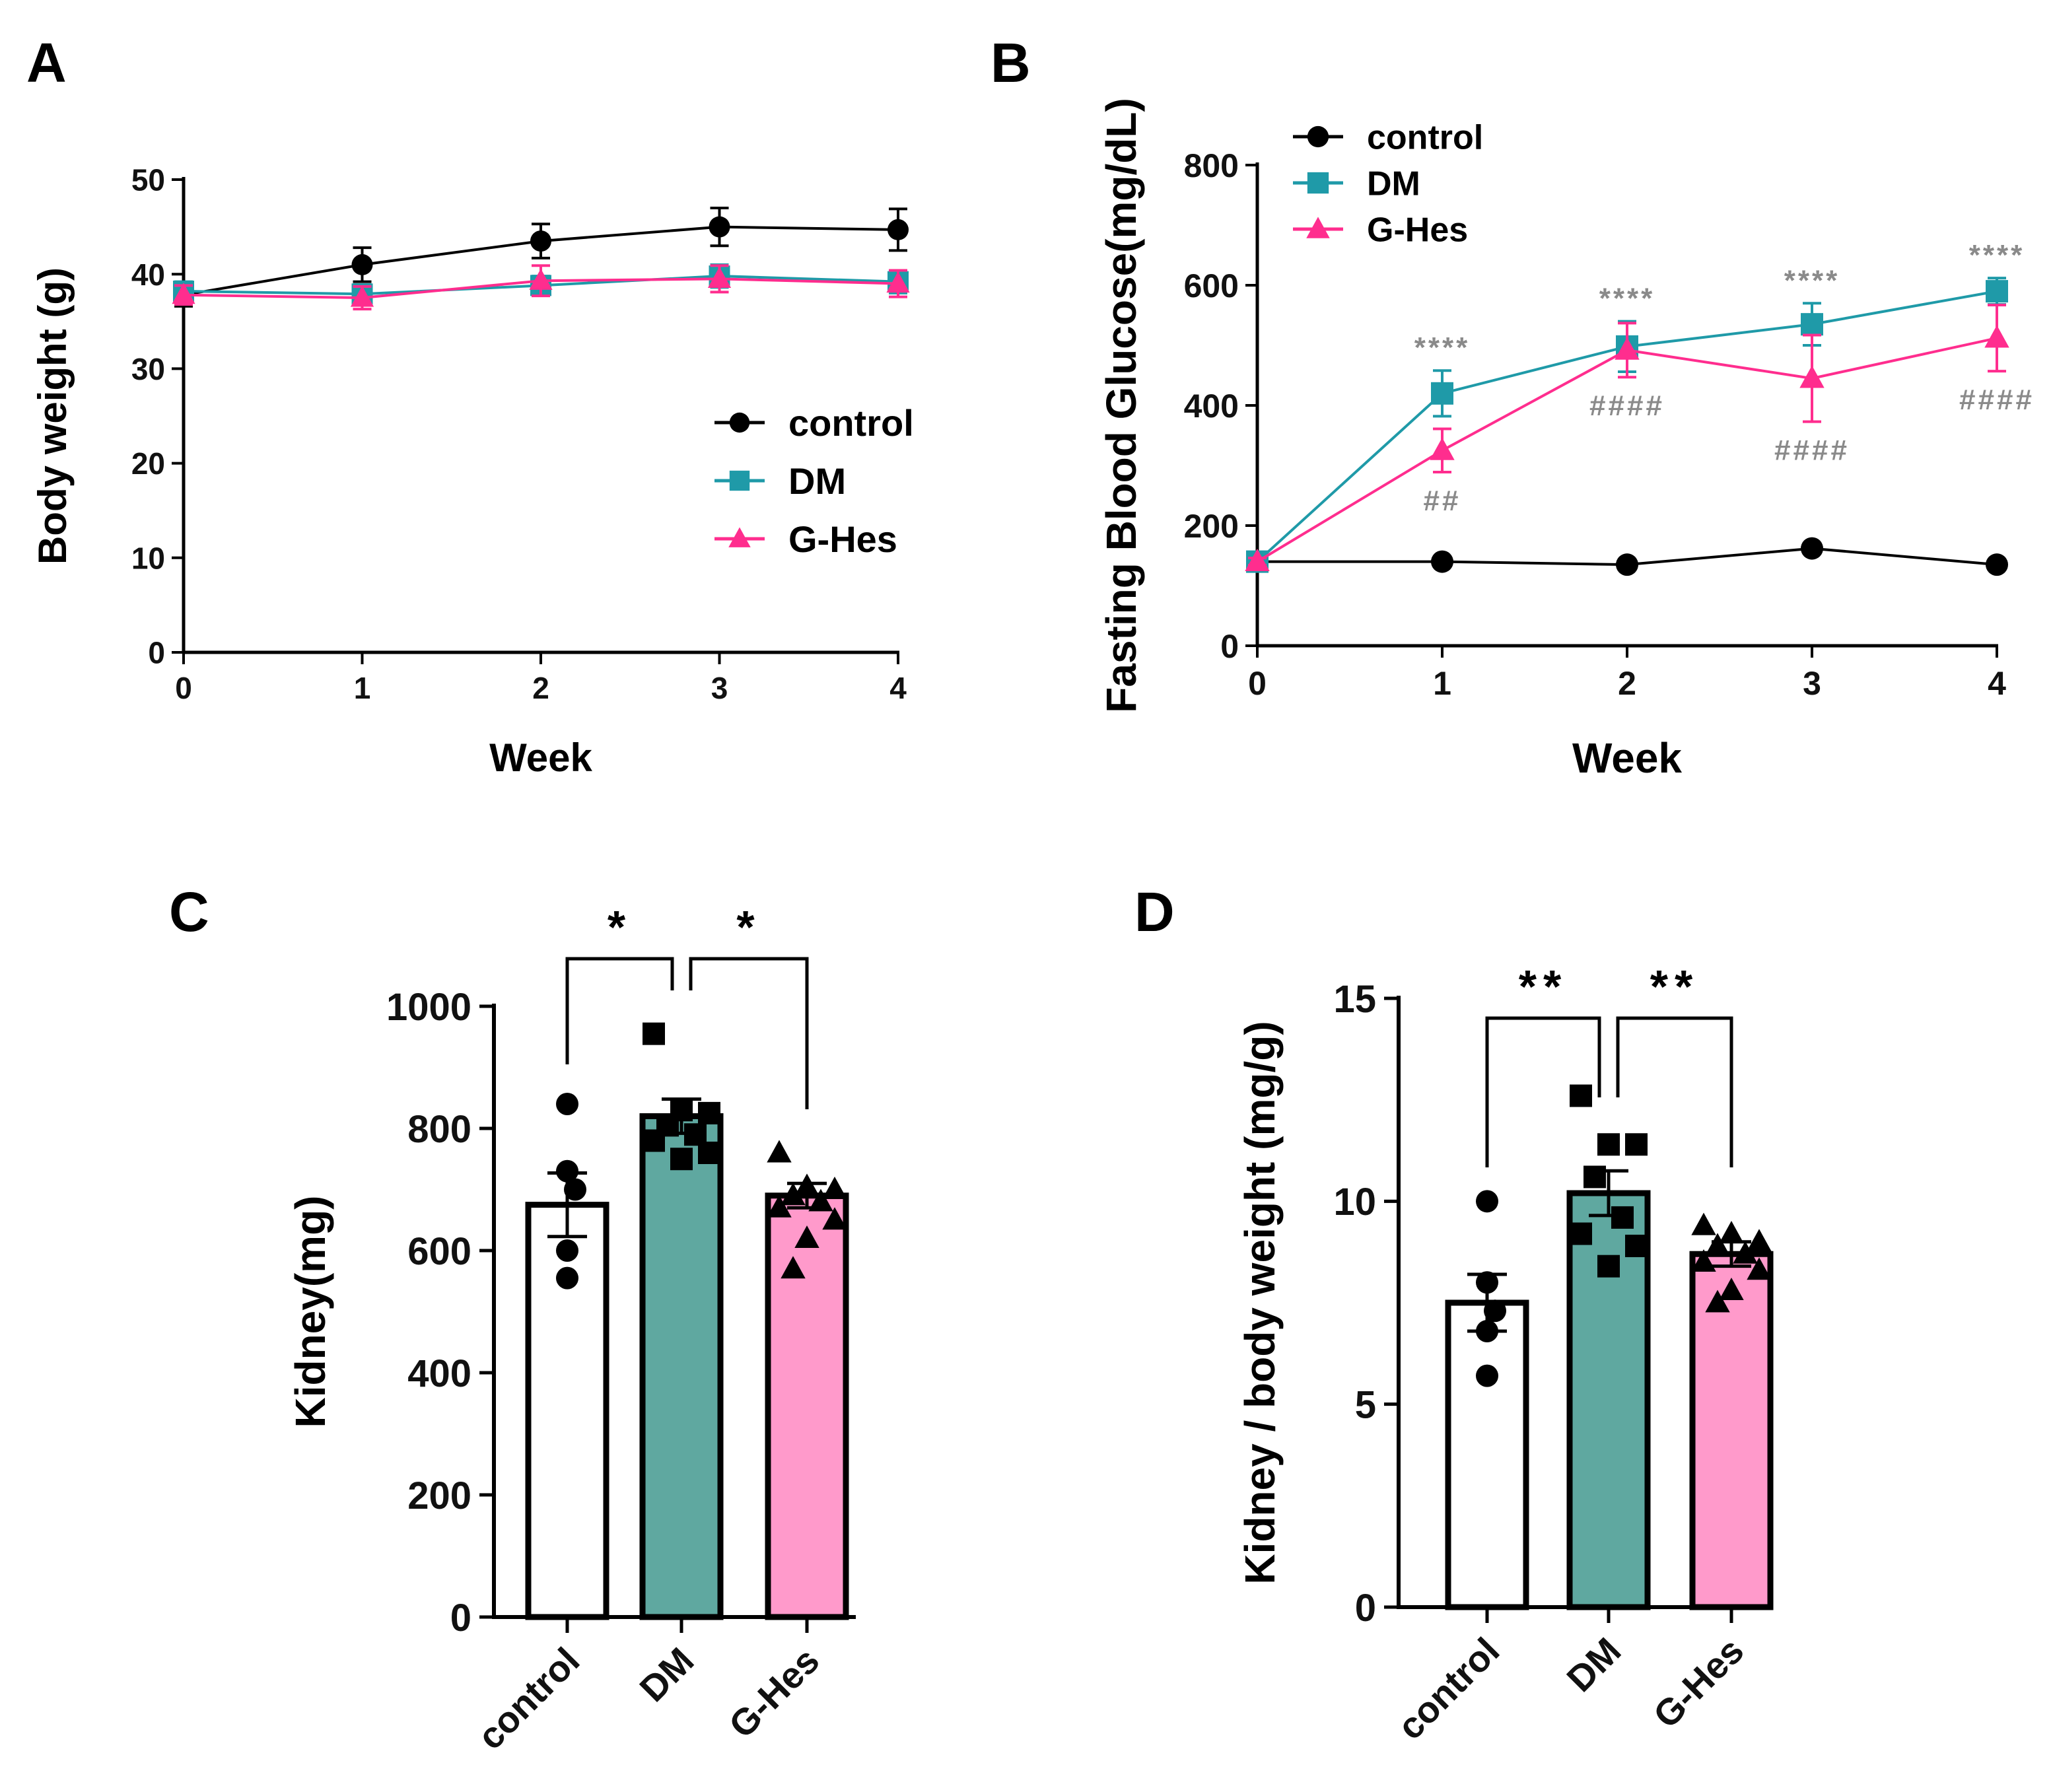 The height and width of the screenshot is (1792, 2053). I want to click on category-label-control: control, so click(1448, 1689).